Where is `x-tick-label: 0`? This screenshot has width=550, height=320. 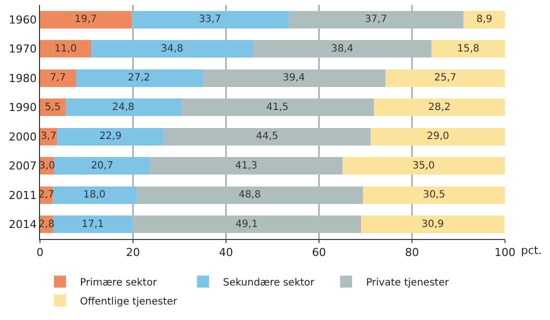
x-tick-label: 0 is located at coordinates (40, 253).